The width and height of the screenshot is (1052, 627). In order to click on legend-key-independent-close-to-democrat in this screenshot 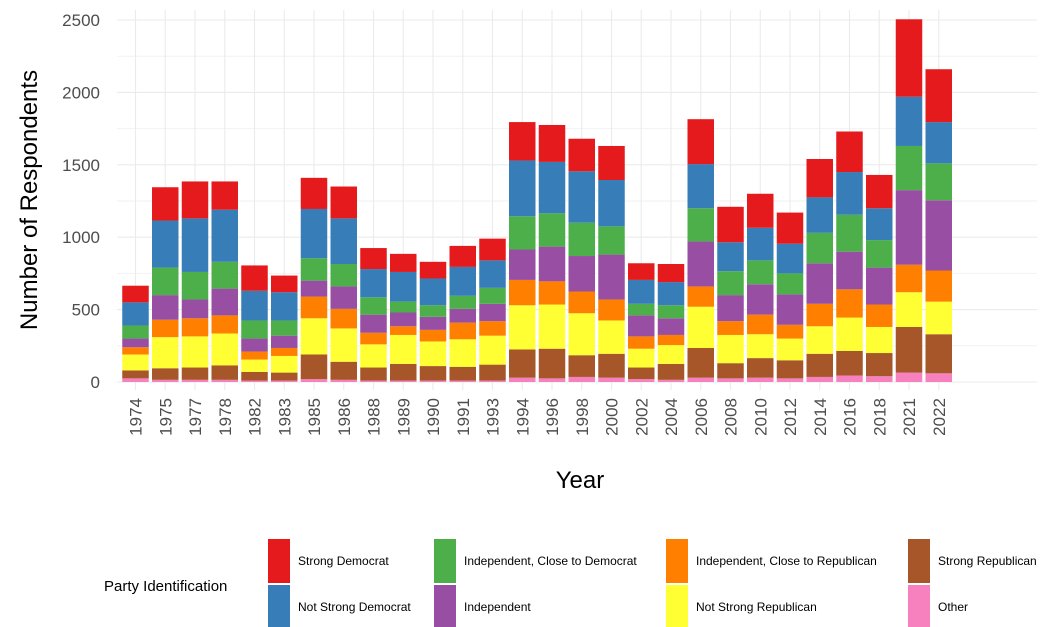, I will do `click(445, 561)`.